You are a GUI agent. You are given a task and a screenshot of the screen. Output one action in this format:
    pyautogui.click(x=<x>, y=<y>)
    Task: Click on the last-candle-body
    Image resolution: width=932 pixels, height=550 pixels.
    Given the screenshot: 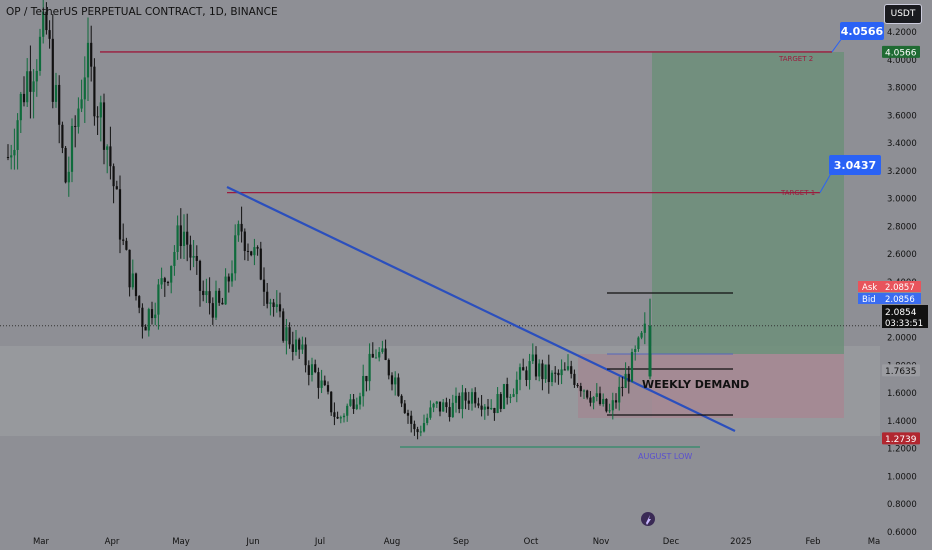 What is the action you would take?
    pyautogui.click(x=650, y=351)
    